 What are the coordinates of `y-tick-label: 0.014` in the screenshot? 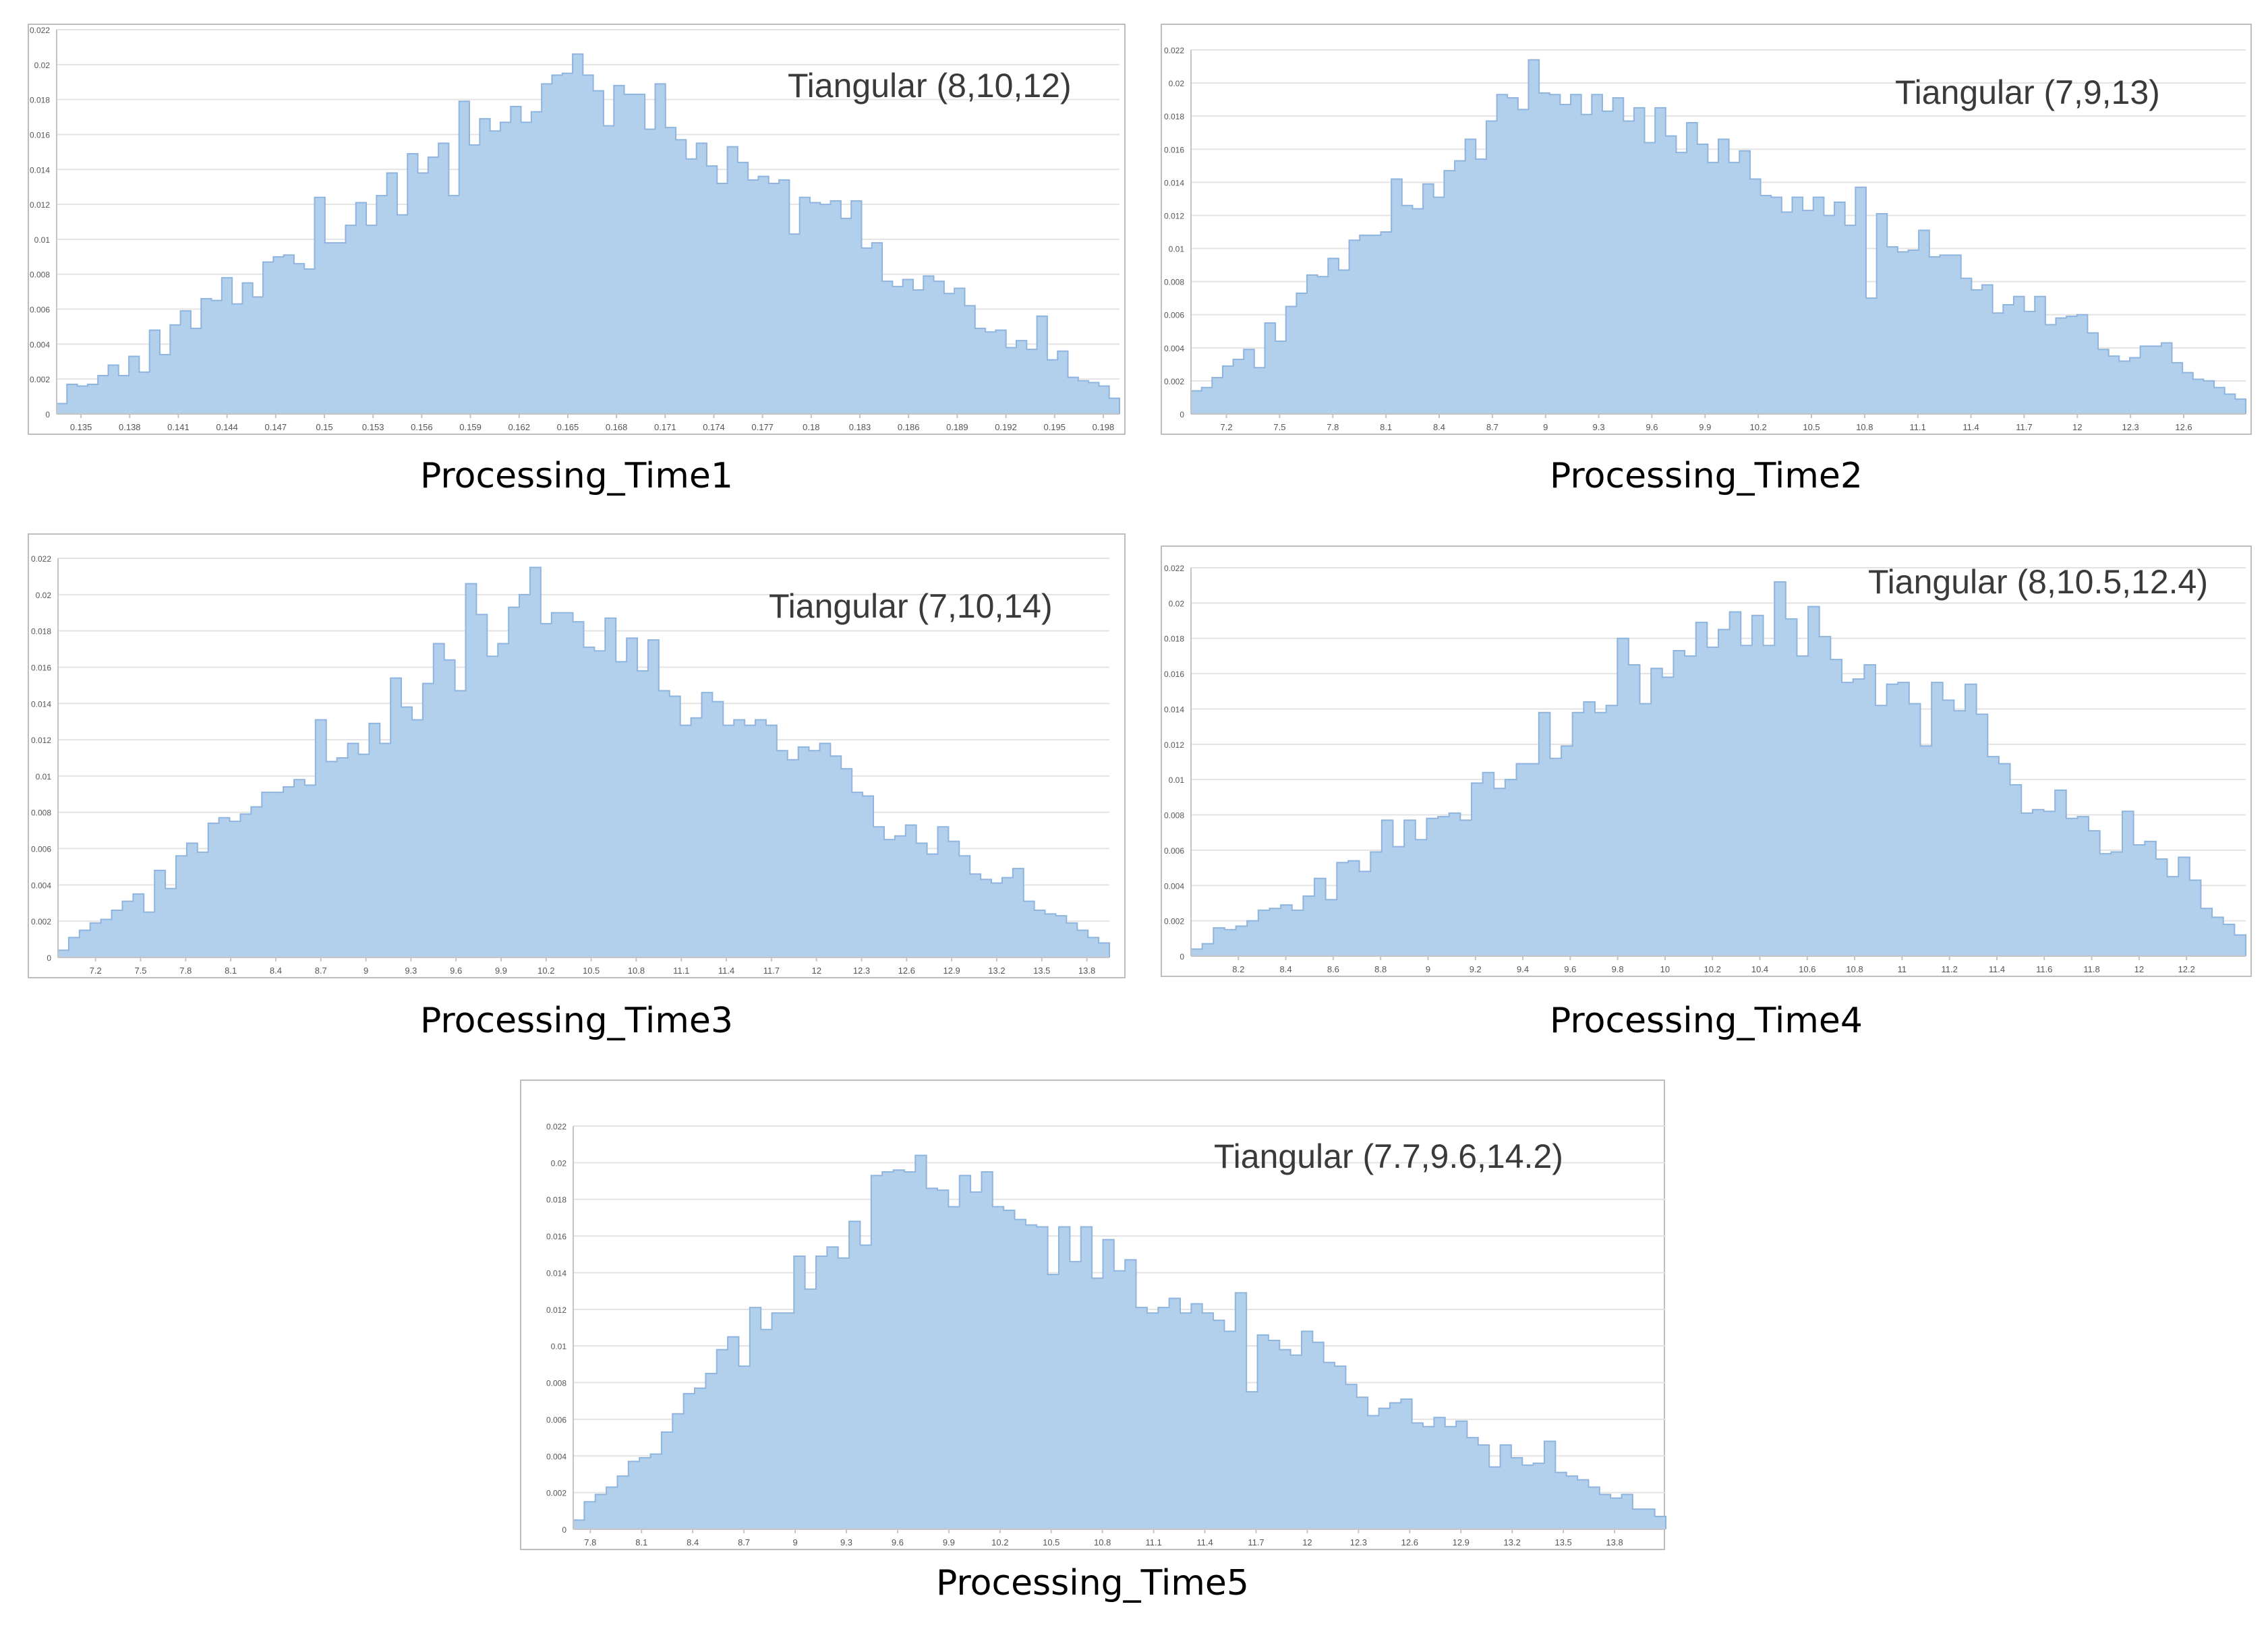 It's located at (1174, 183).